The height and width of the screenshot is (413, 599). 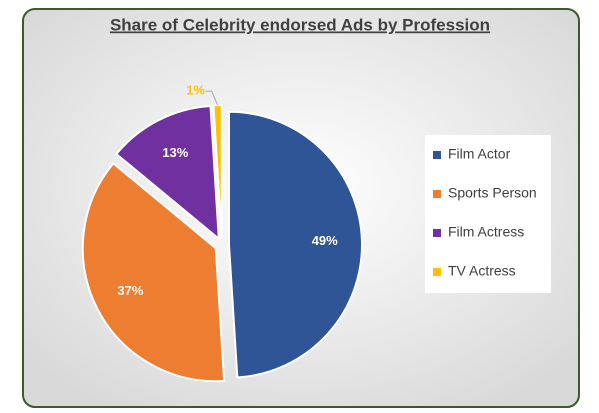 What do you see at coordinates (479, 154) in the screenshot?
I see `legend-label: Film Actor` at bounding box center [479, 154].